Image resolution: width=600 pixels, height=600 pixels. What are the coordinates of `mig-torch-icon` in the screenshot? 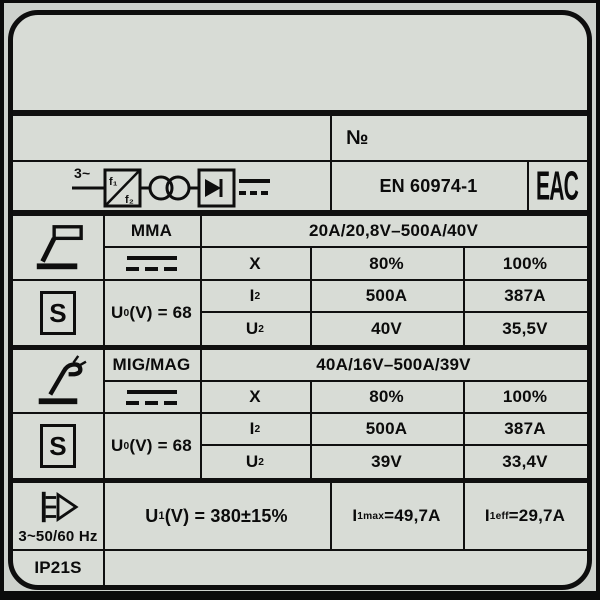 It's located at (62, 380).